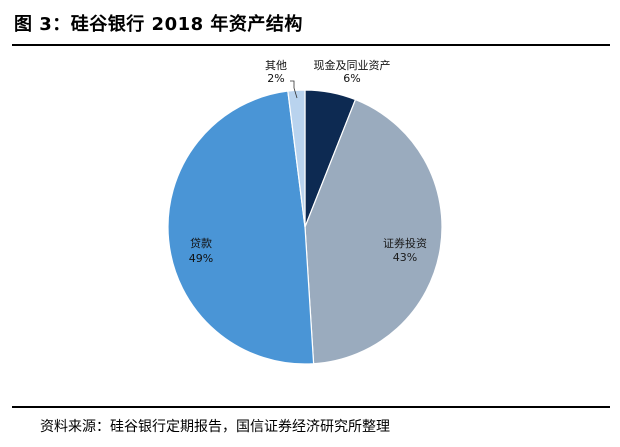  What do you see at coordinates (311, 407) in the screenshot?
I see `source-divider` at bounding box center [311, 407].